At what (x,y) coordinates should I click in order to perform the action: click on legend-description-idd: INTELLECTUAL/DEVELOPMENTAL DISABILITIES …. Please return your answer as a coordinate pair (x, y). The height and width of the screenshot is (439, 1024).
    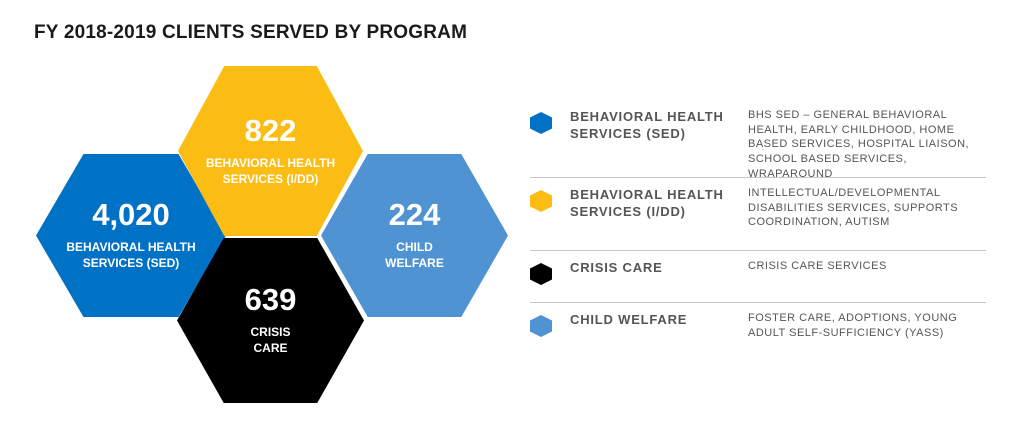
    Looking at the image, I should click on (853, 208).